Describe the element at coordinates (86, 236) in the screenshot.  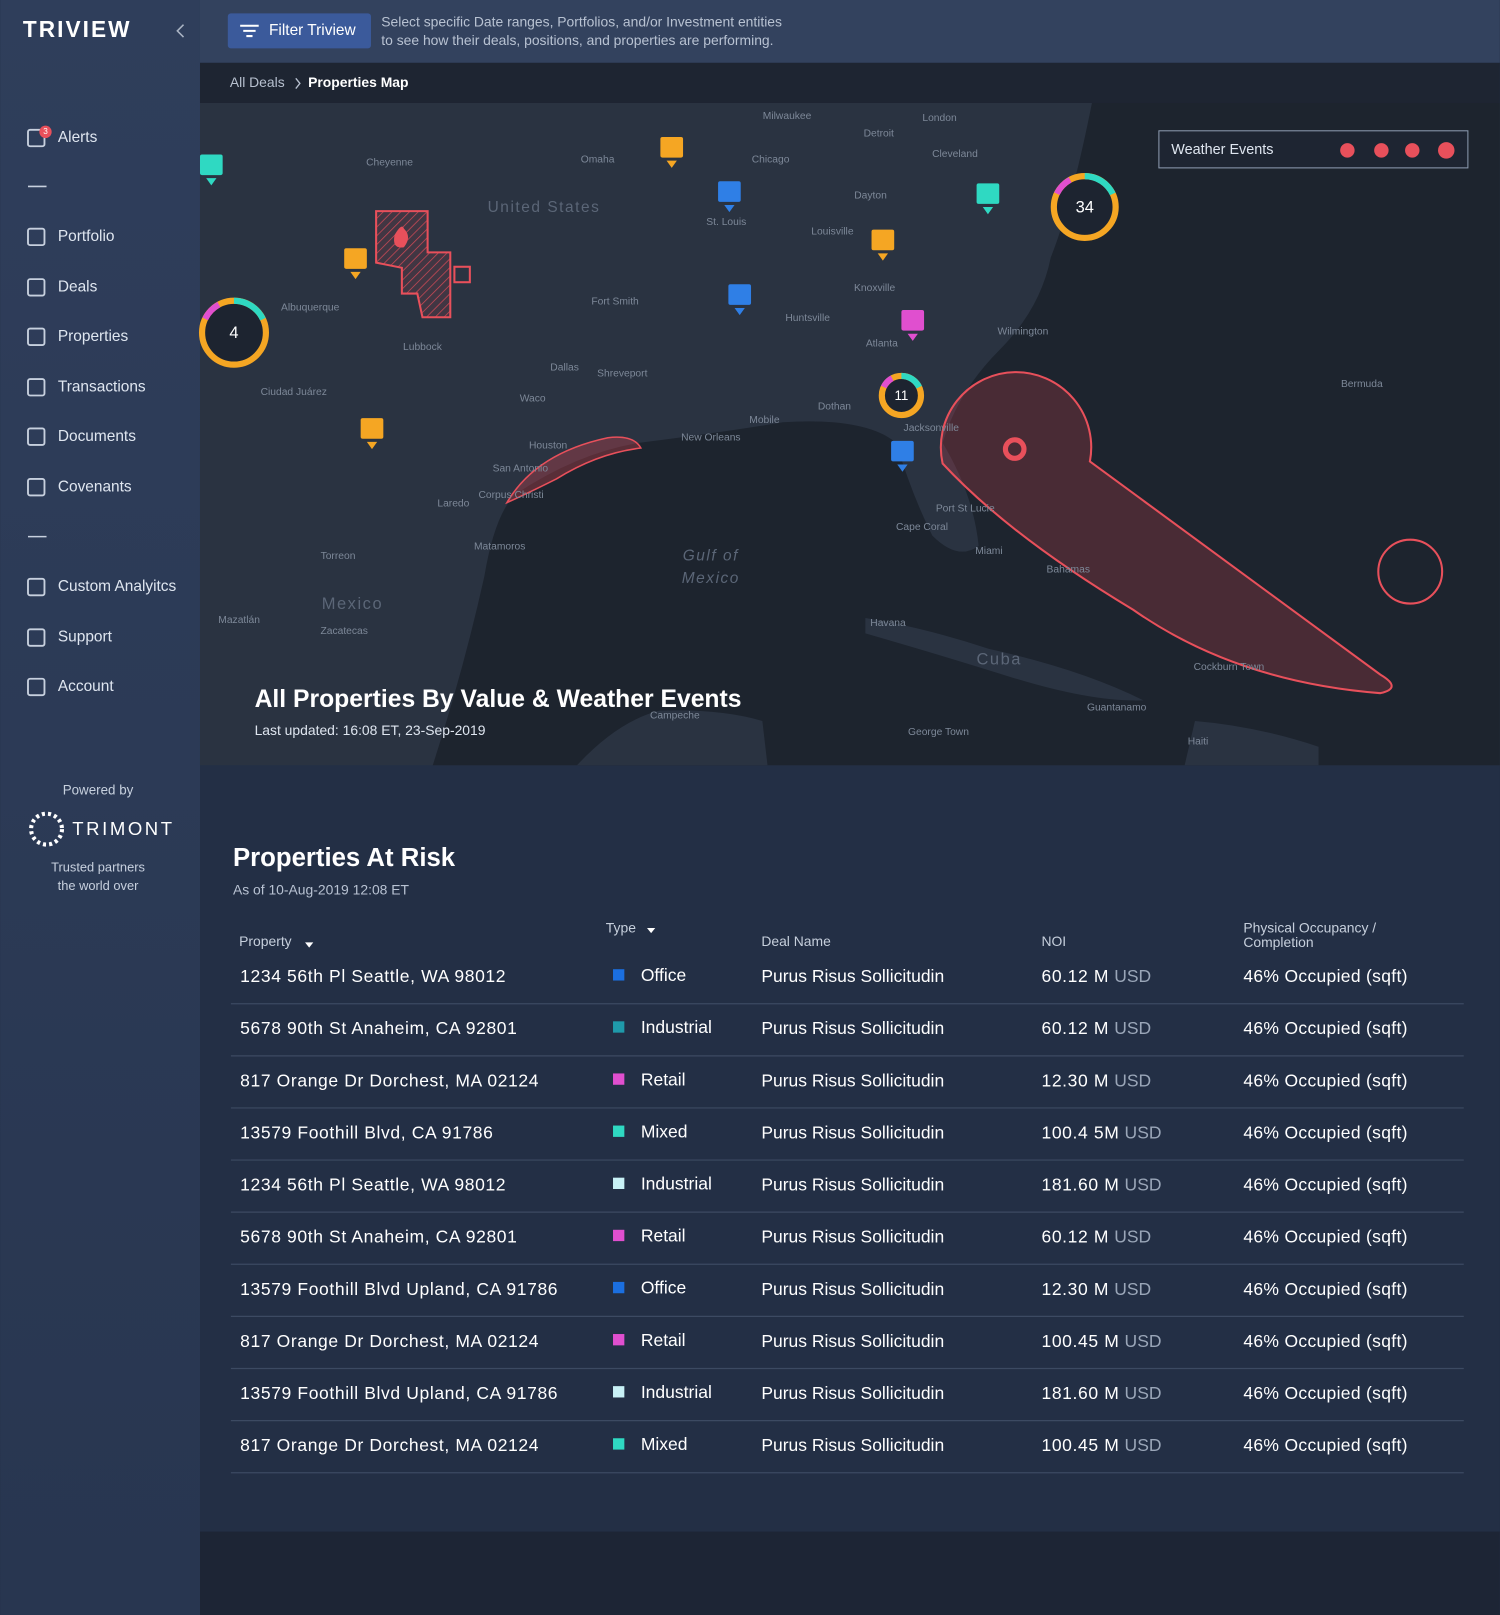
I see `nav-item: Portfolio` at that location.